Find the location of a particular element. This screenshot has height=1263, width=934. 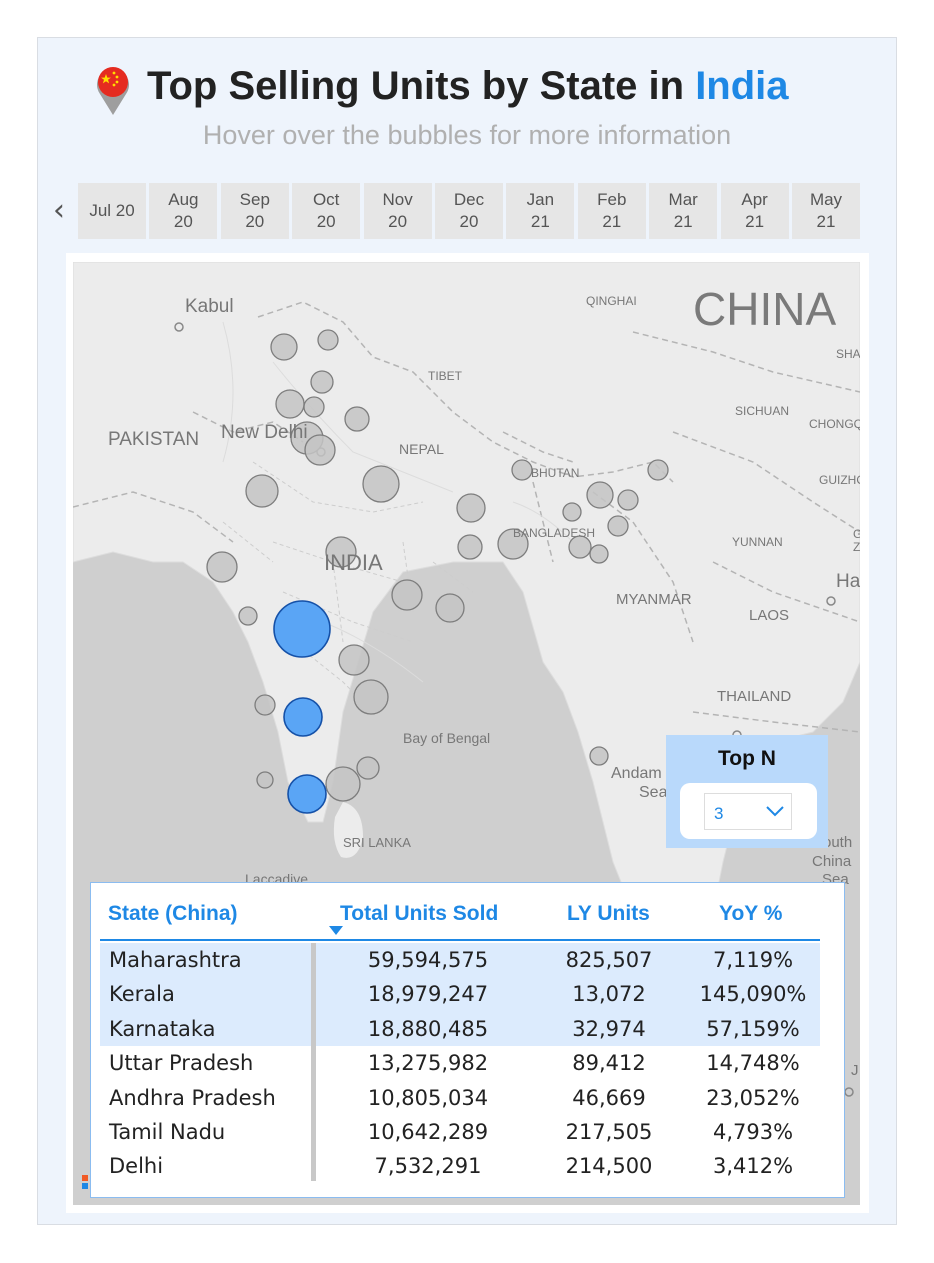

cell-total-units: 18,880,485 is located at coordinates (428, 1028).